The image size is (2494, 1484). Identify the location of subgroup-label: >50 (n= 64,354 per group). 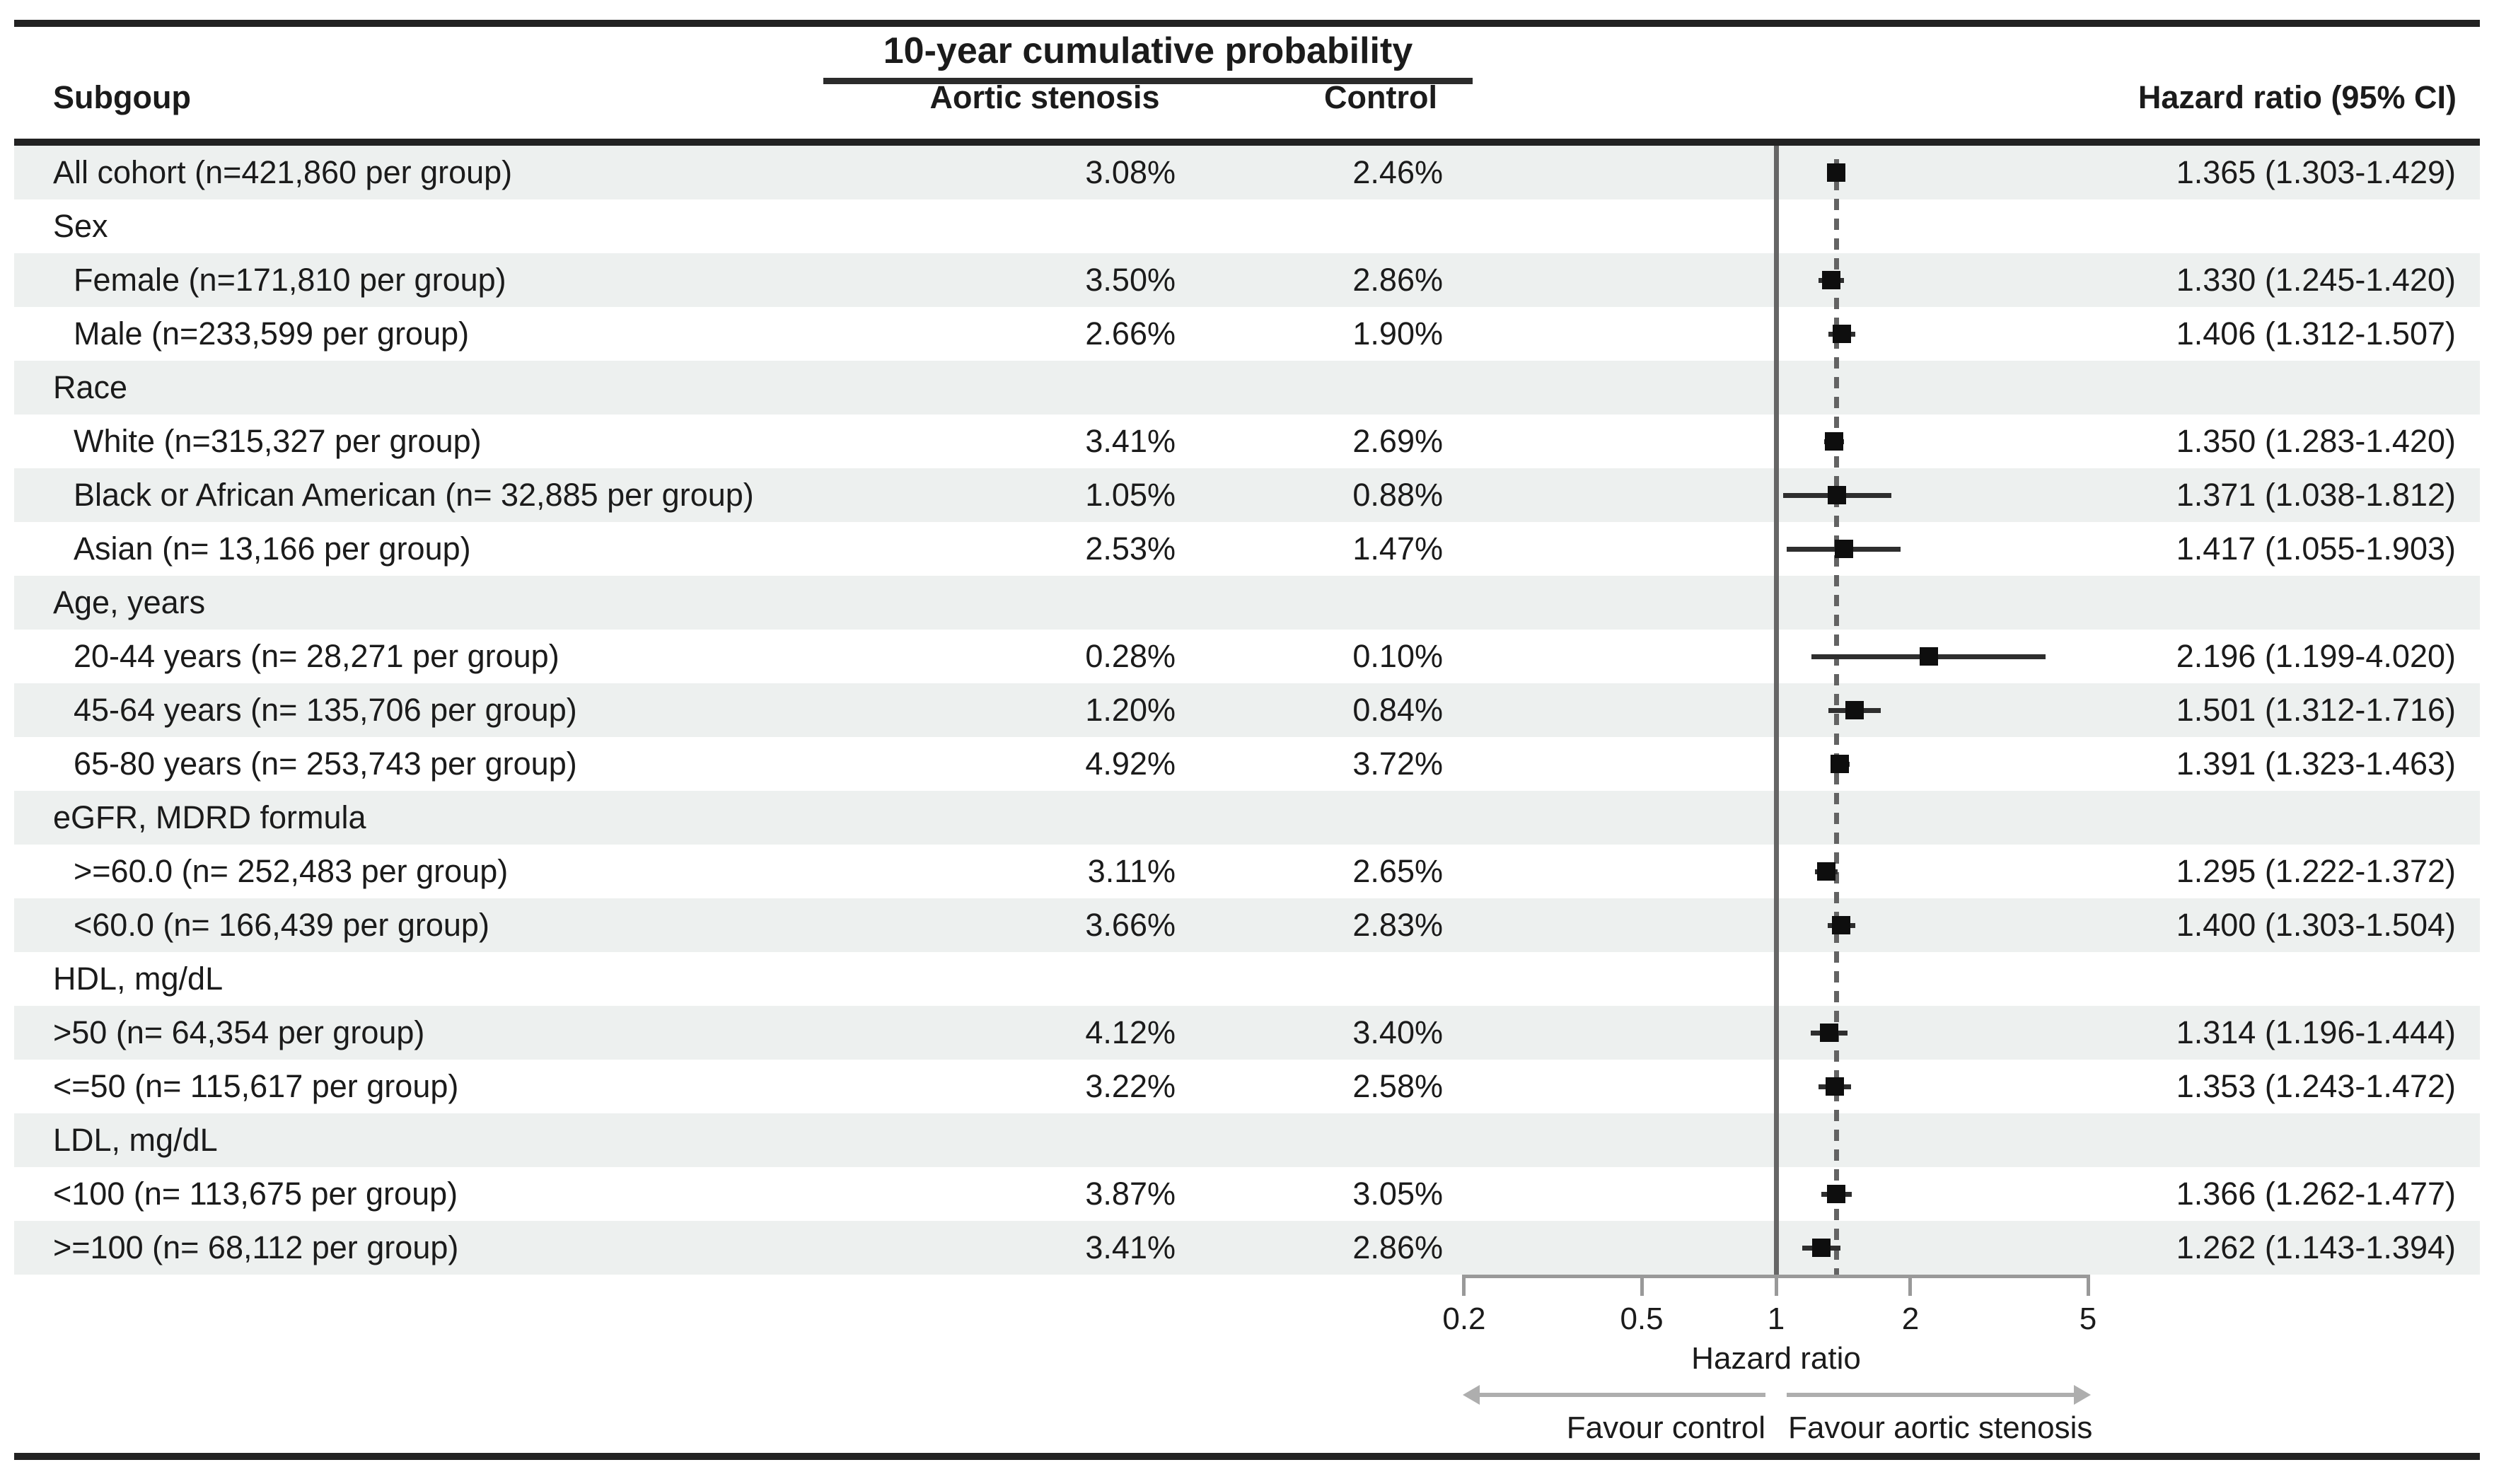
(239, 1032).